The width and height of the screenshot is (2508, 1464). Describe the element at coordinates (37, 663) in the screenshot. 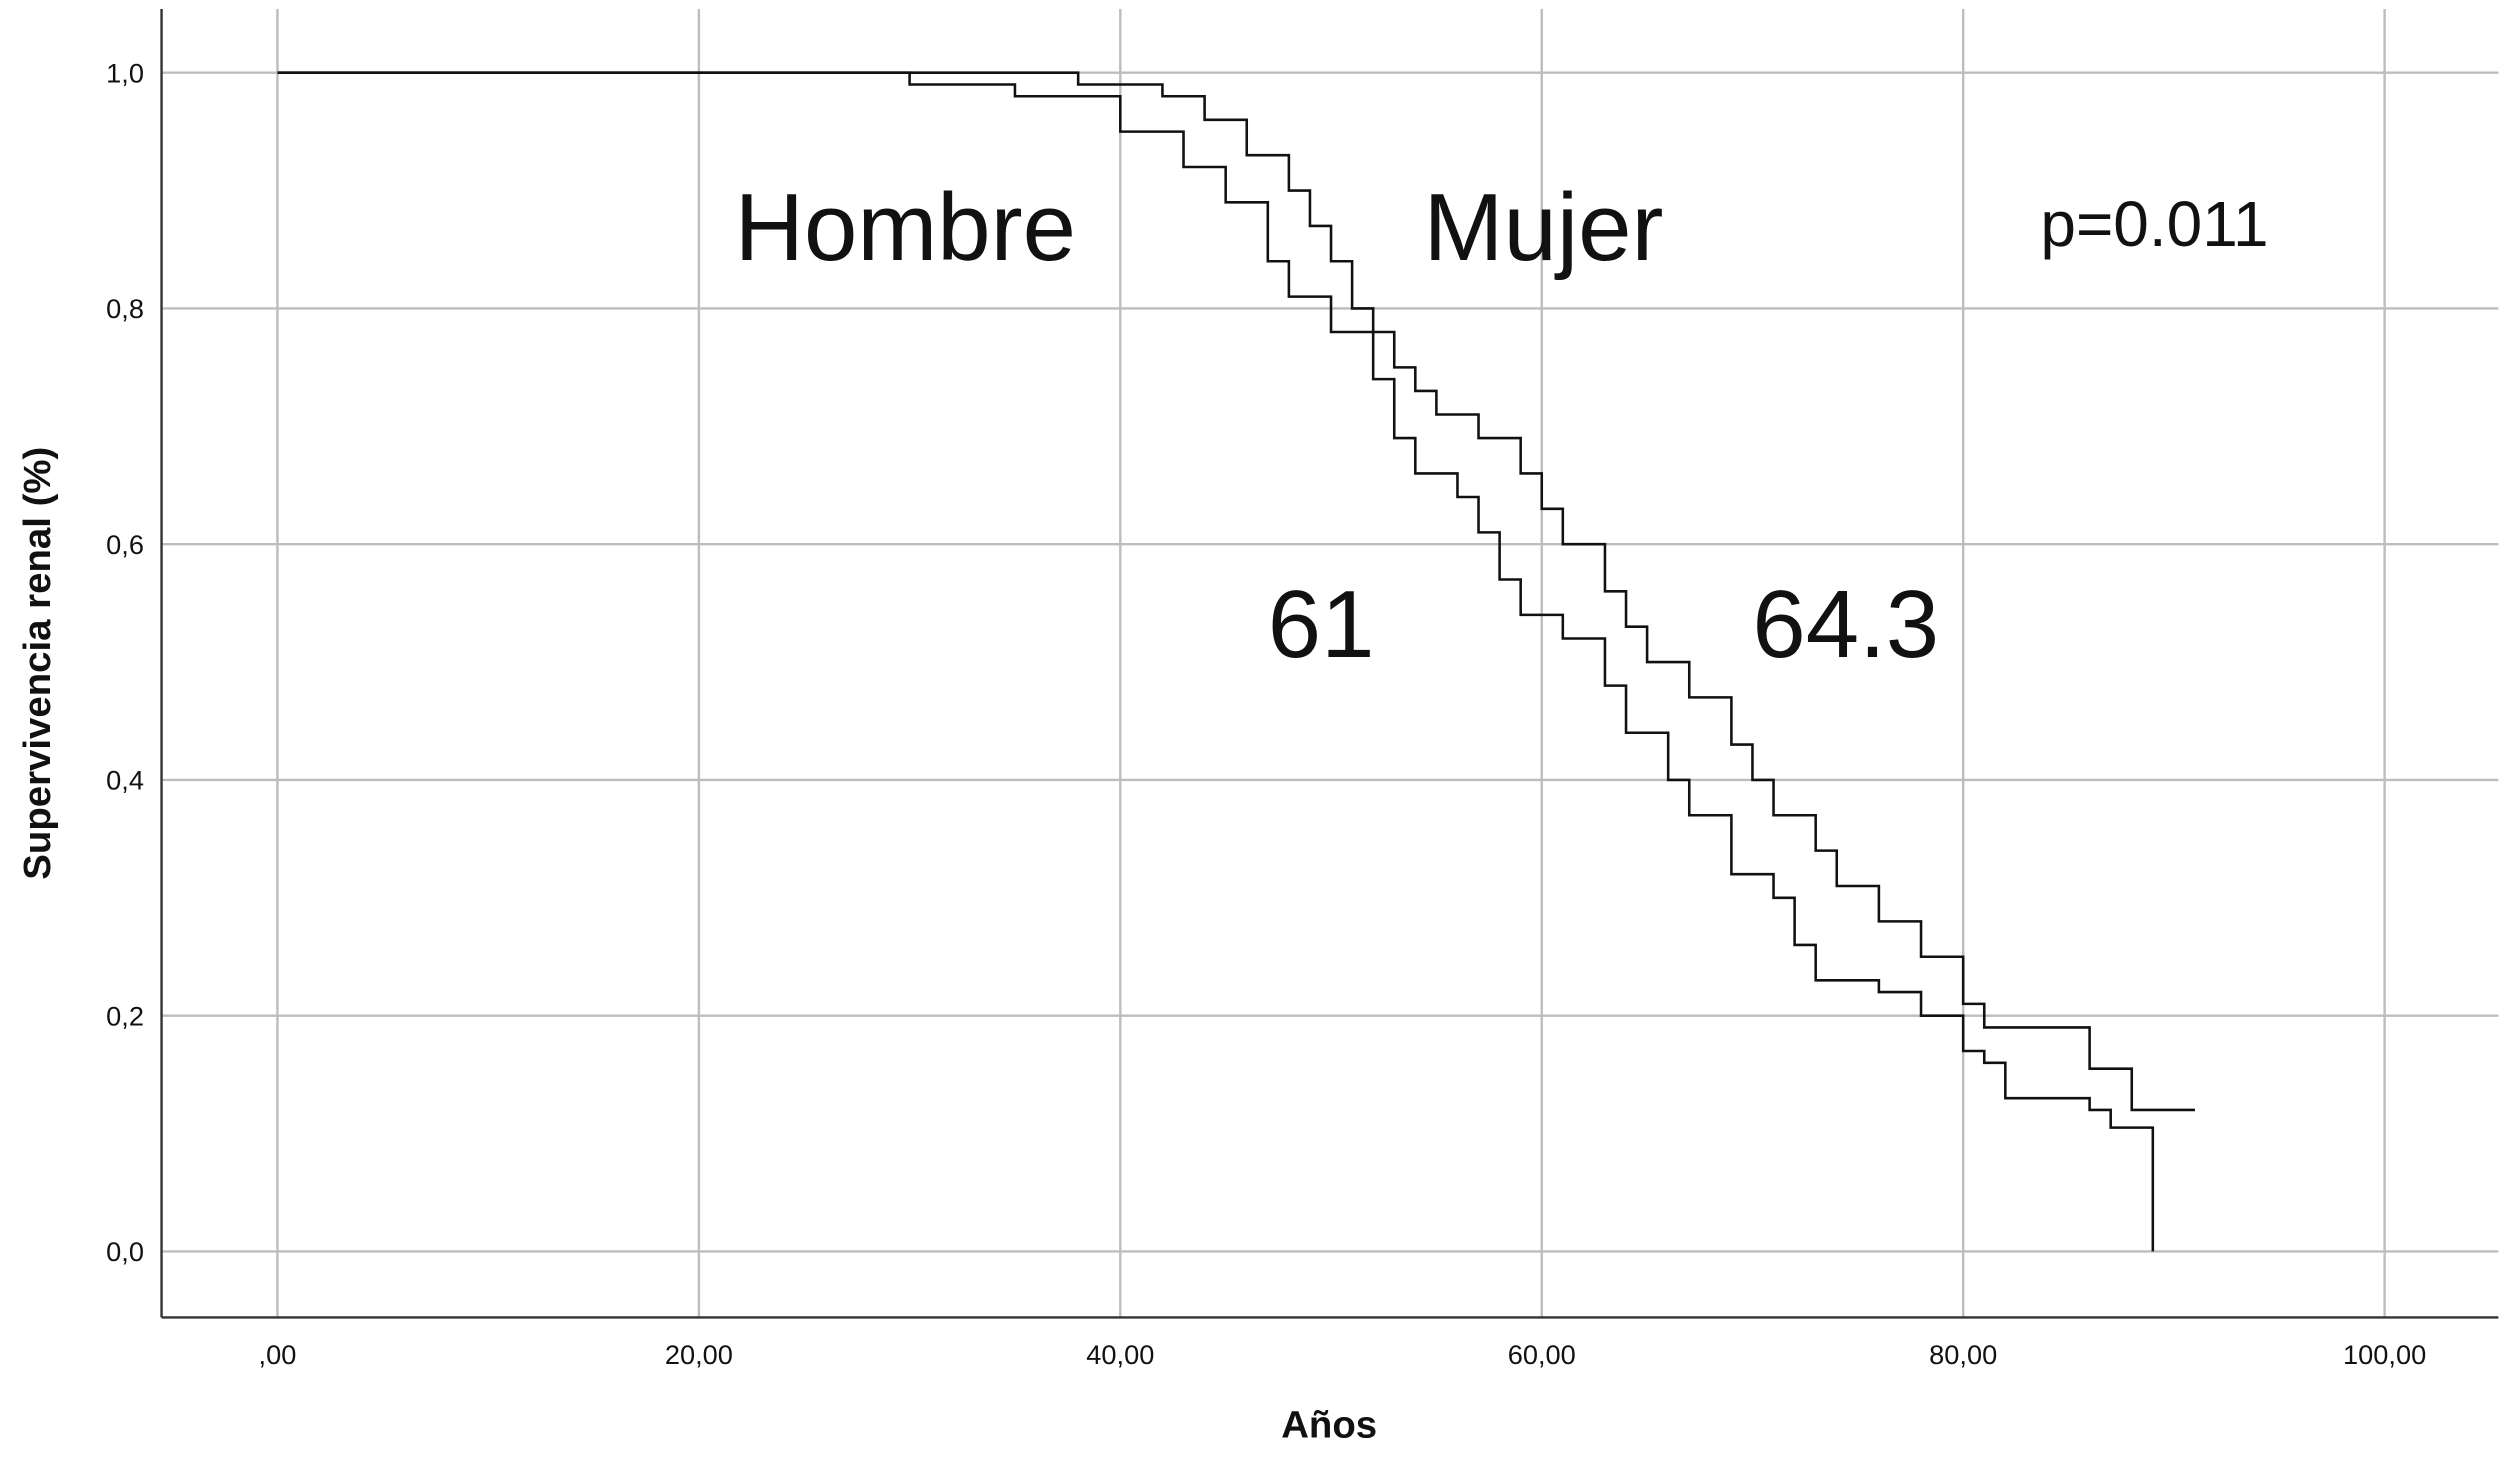

I see `y-axis-label: Supervivencia renal (%)` at that location.